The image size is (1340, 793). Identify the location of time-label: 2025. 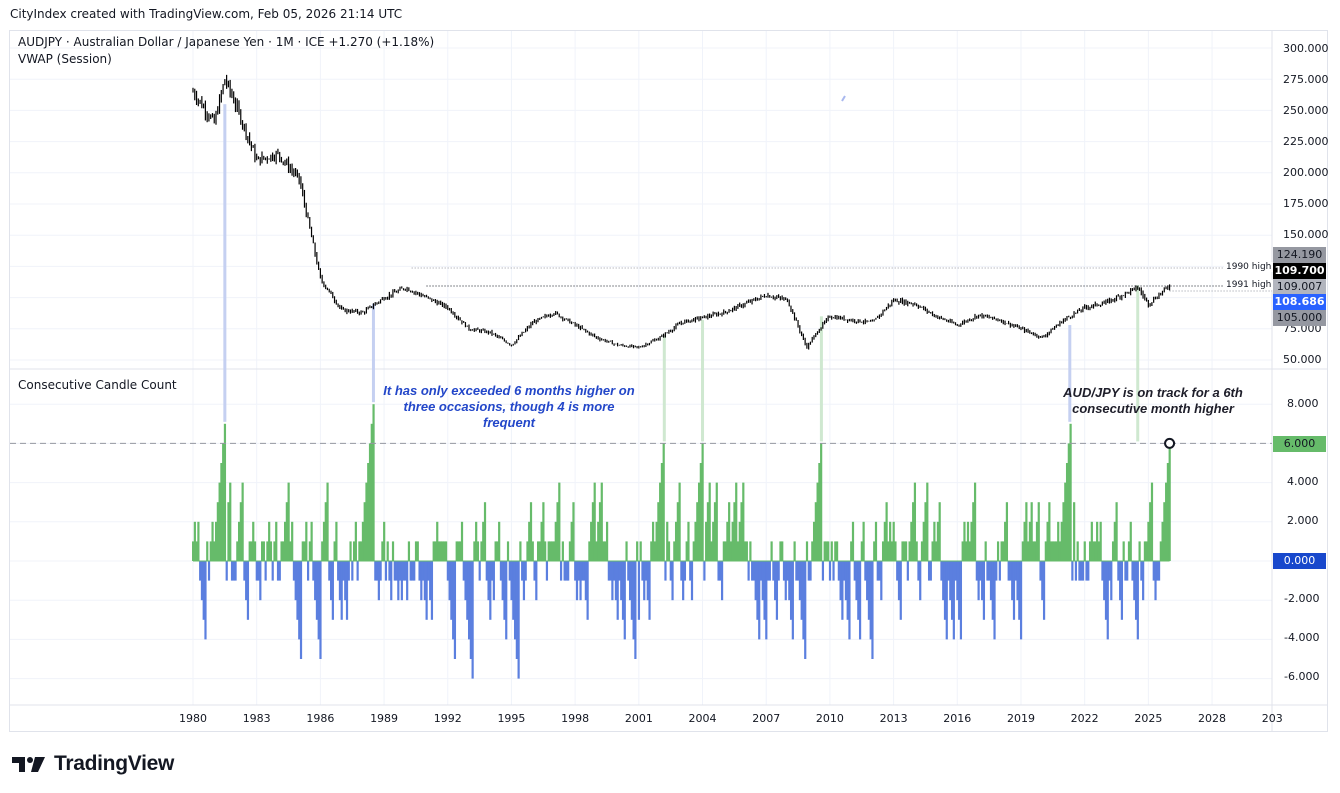
(1148, 718).